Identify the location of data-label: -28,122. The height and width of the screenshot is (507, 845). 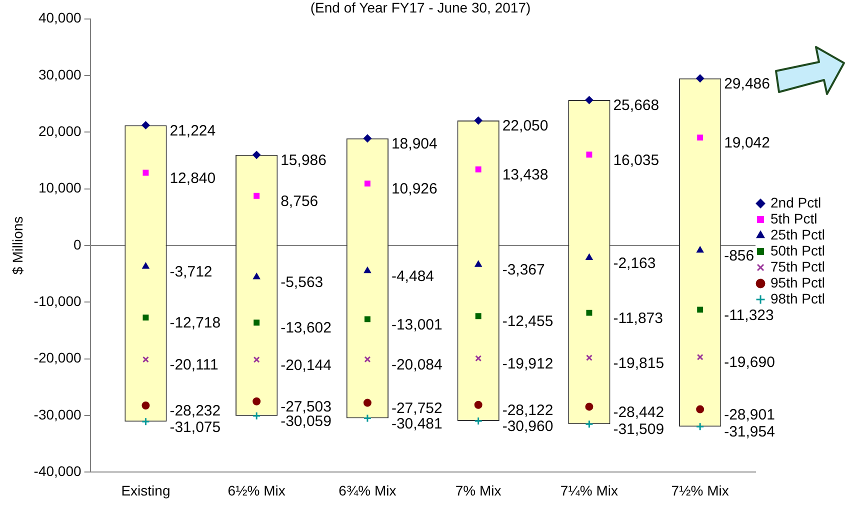
(528, 411).